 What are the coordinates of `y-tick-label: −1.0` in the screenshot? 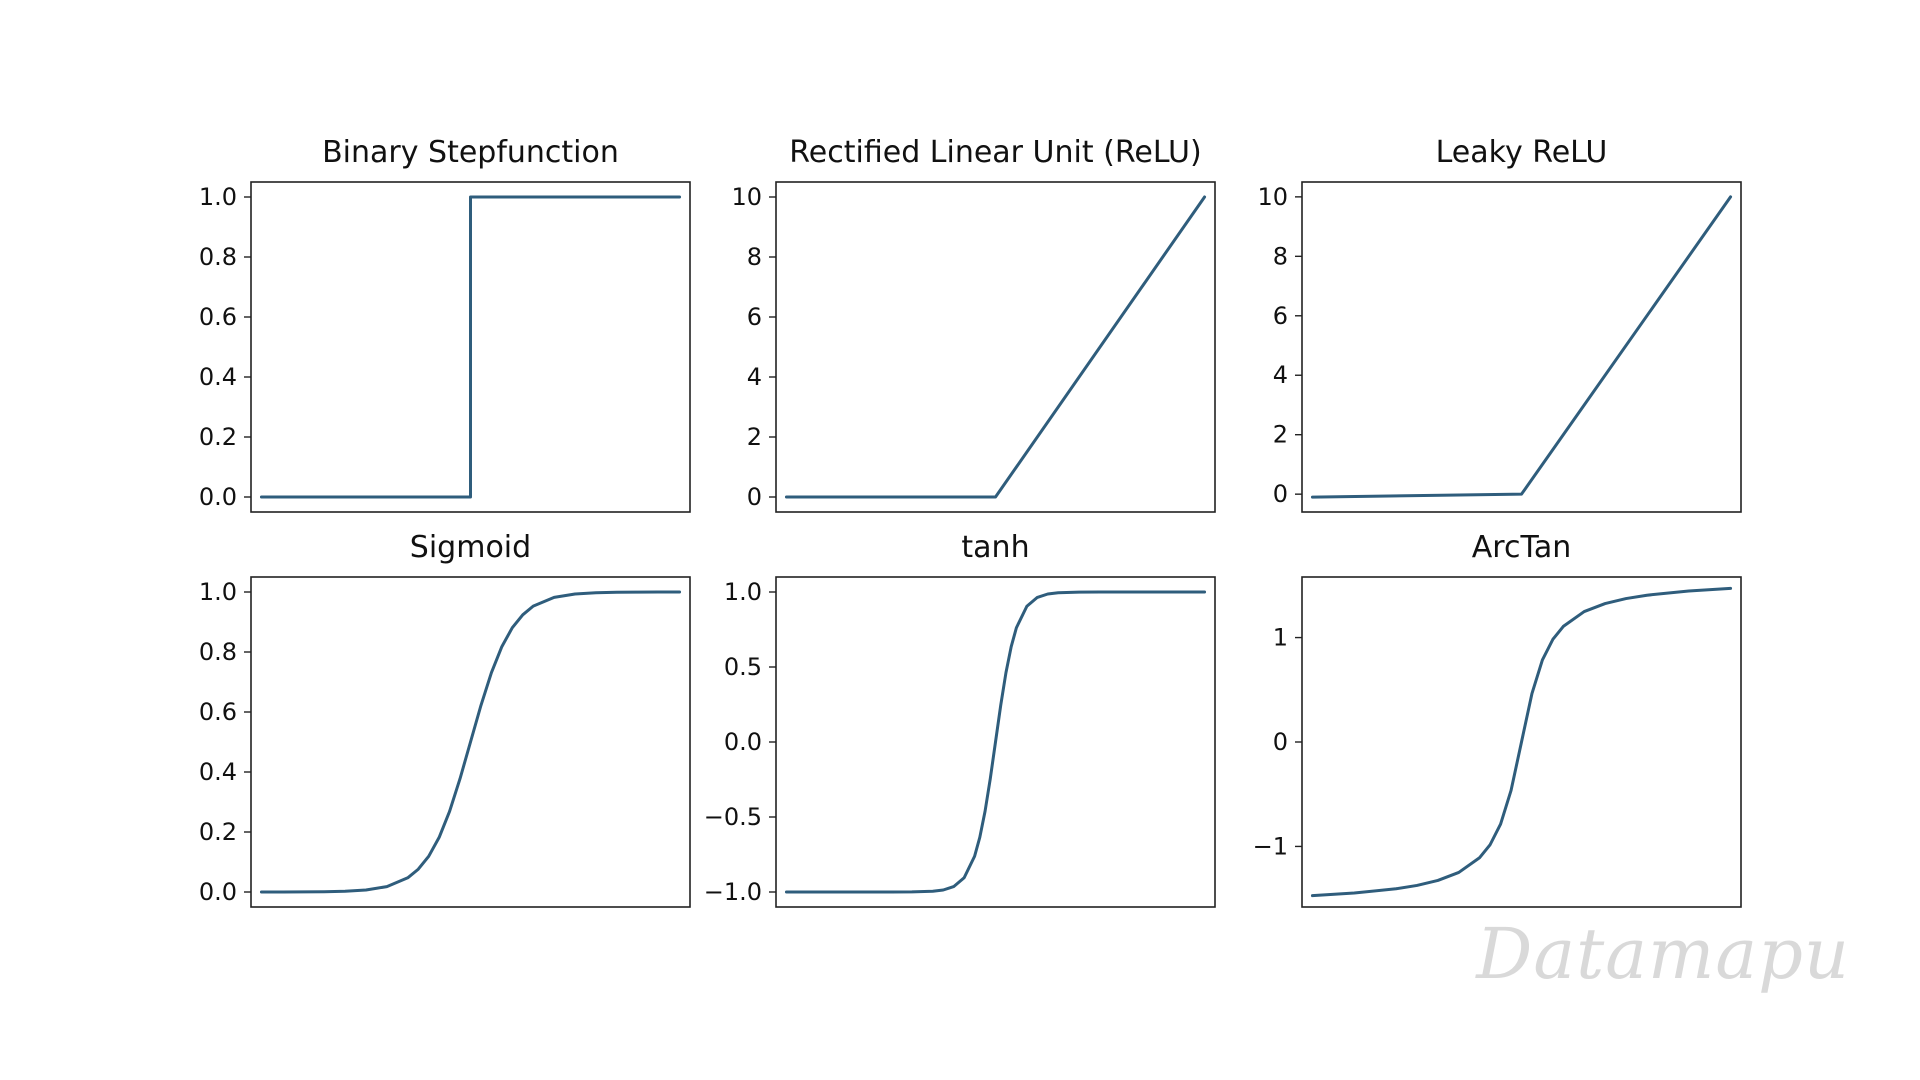 It's located at (733, 892).